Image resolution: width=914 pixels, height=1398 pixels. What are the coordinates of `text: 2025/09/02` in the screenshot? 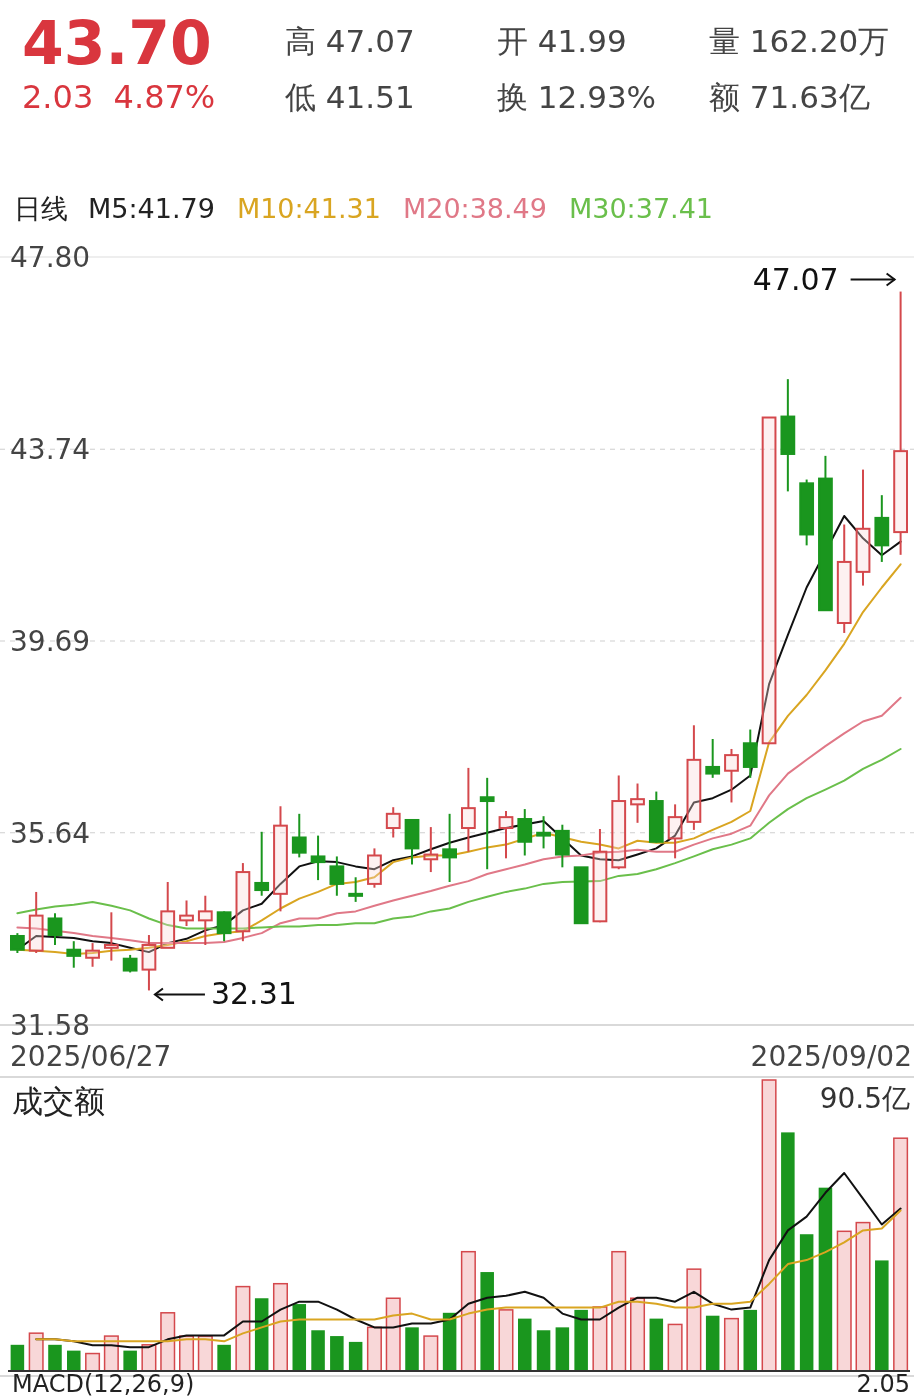 It's located at (831, 1056).